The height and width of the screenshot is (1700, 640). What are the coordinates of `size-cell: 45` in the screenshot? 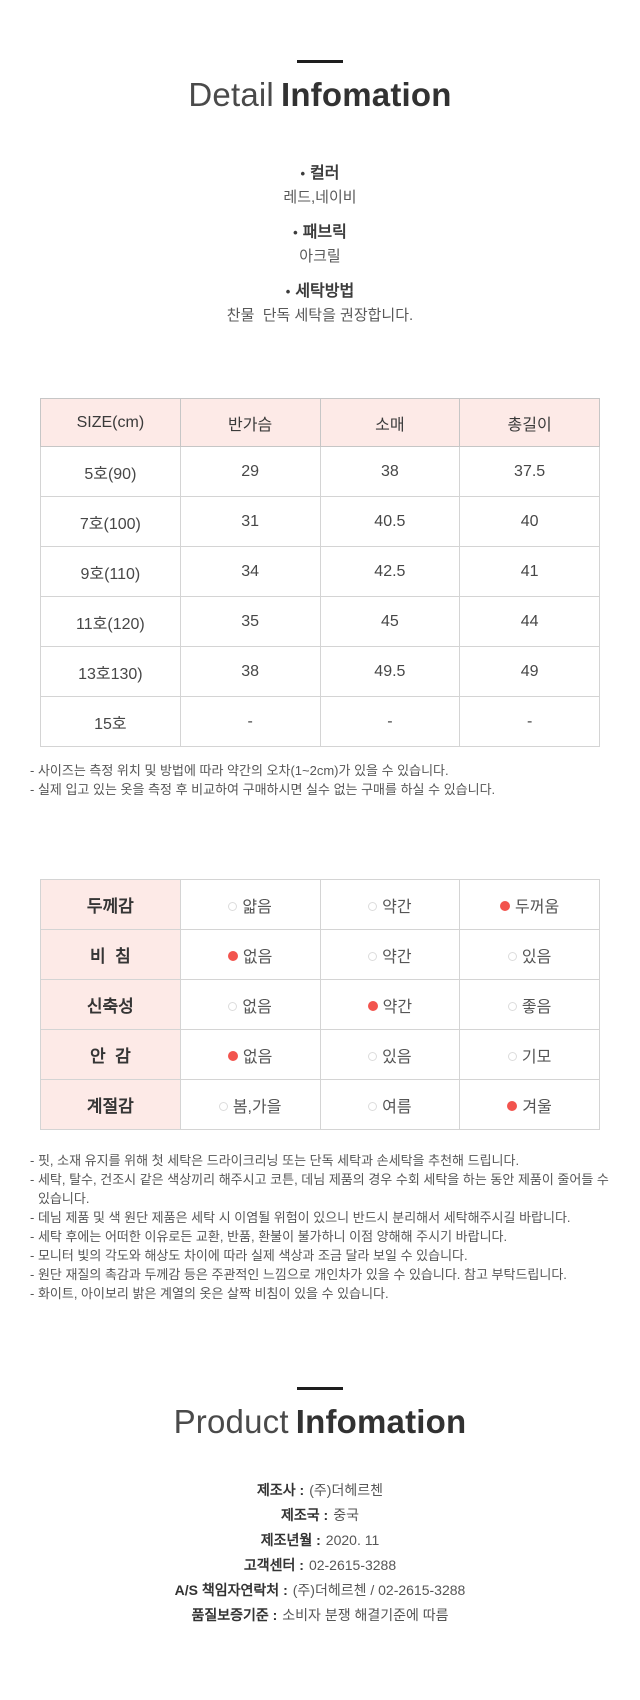 It's located at (390, 621).